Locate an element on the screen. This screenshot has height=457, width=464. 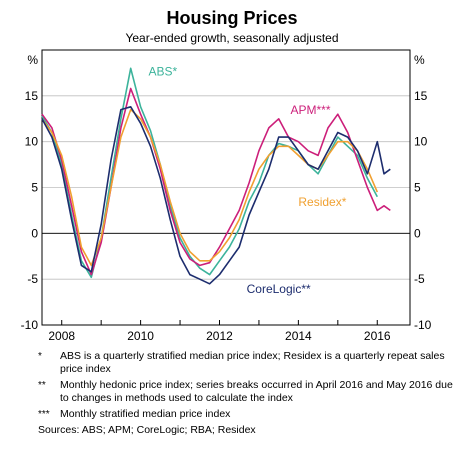
y-unit-left: % is located at coordinates (32, 60).